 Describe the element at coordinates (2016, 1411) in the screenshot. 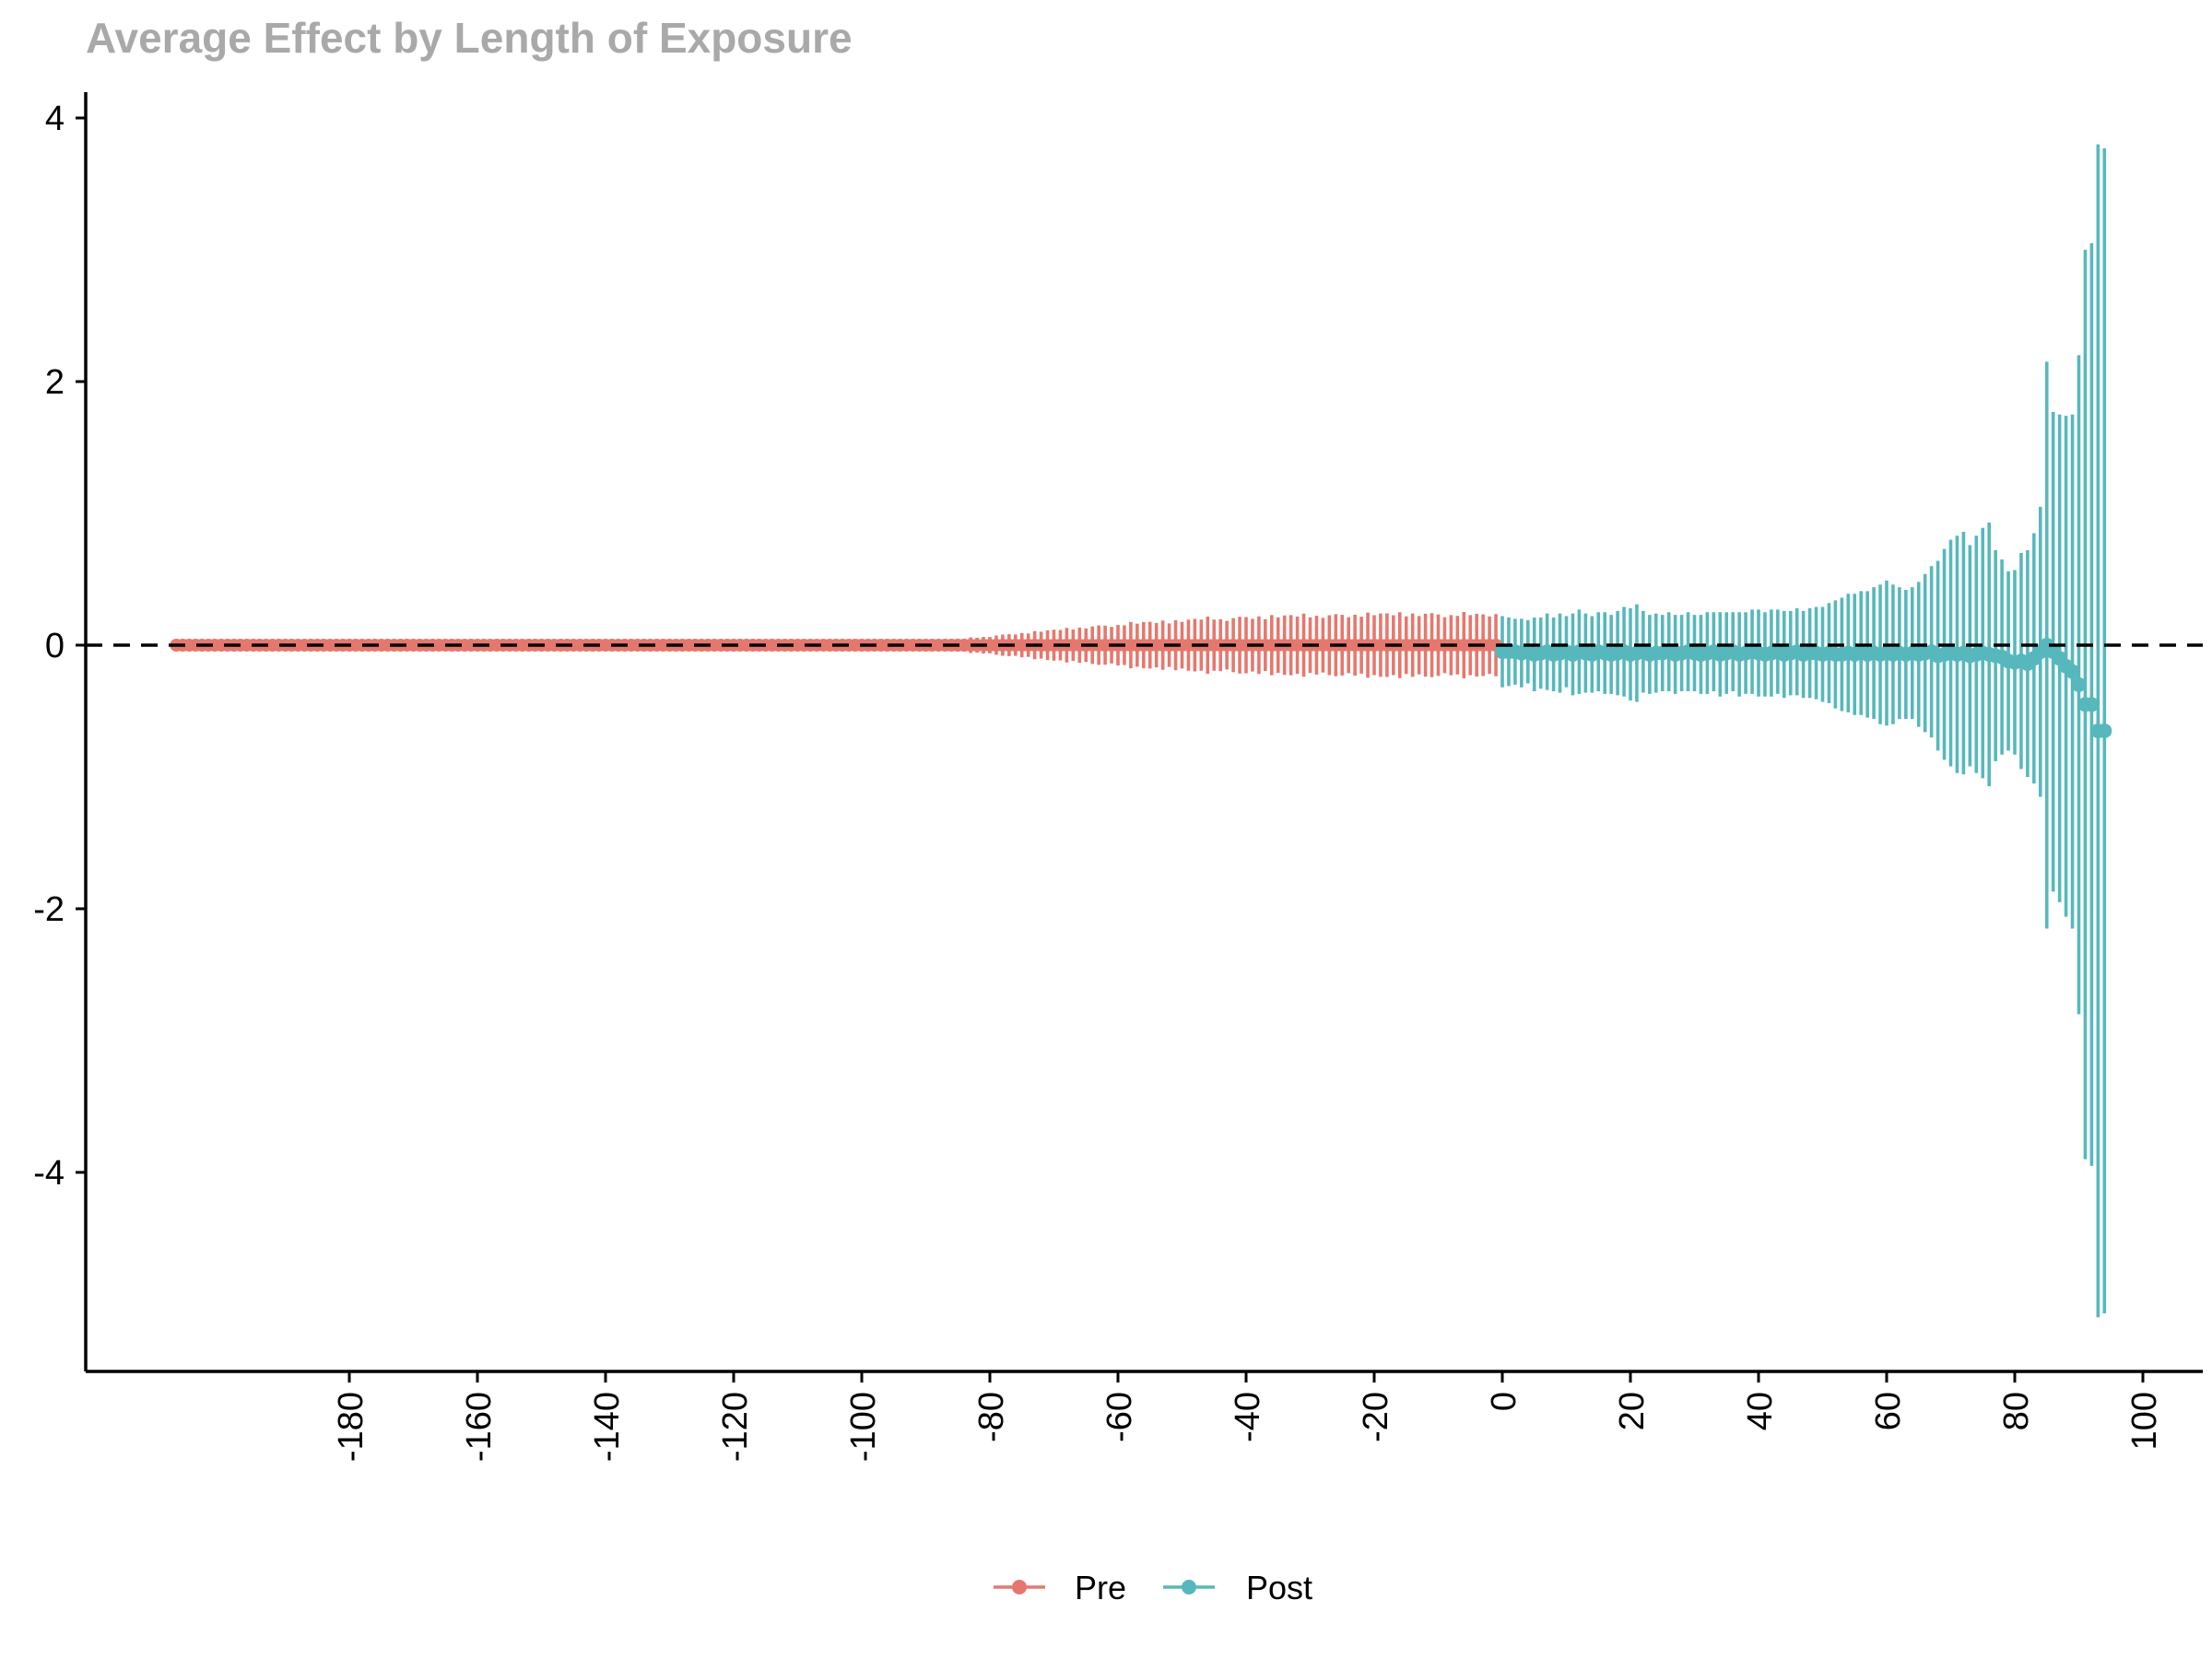

I see `x-tick-label: 80` at that location.